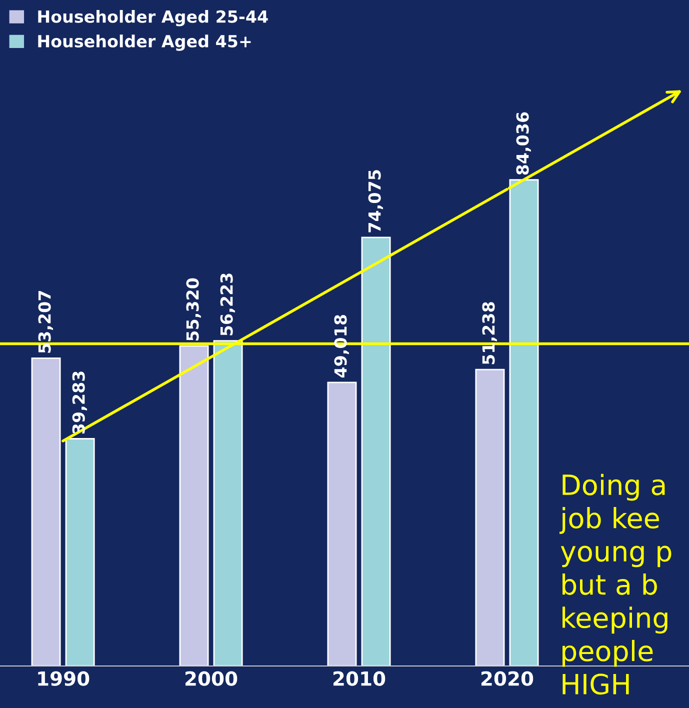 The image size is (689, 708). I want to click on data-label: 84,036, so click(523, 143).